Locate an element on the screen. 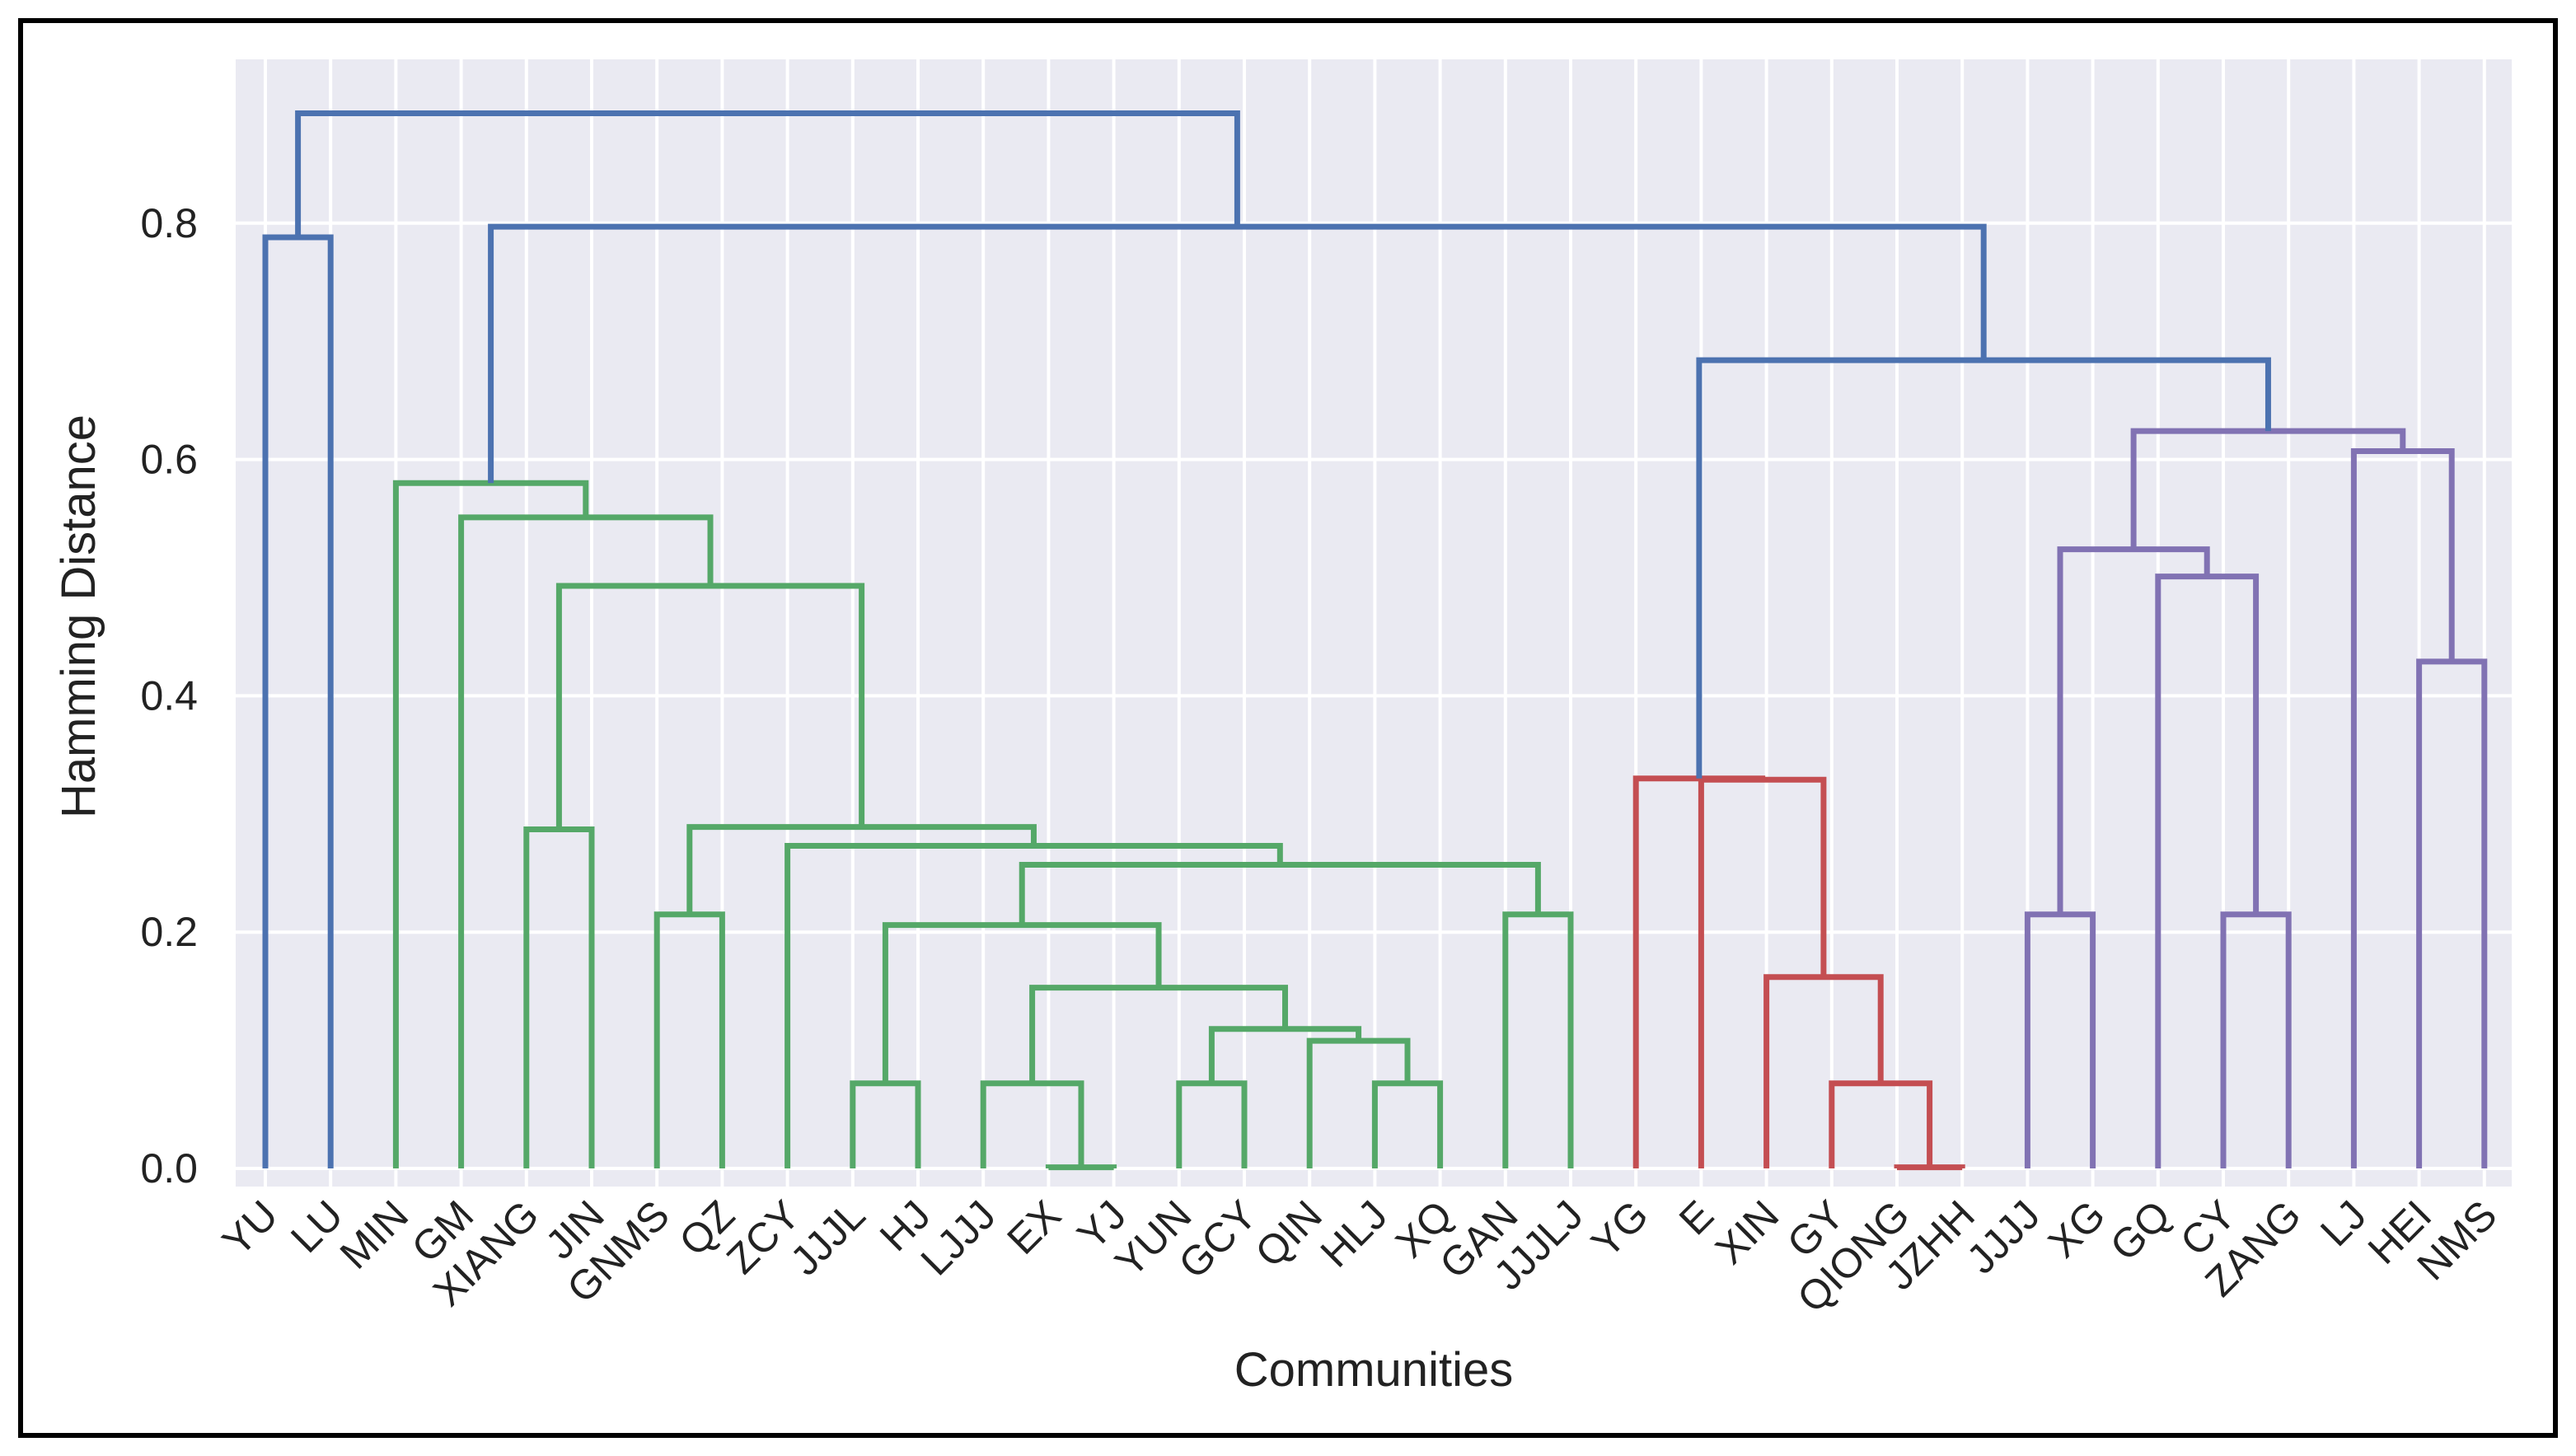 Image resolution: width=2576 pixels, height=1456 pixels. x-tick-label: XG is located at coordinates (2077, 1228).